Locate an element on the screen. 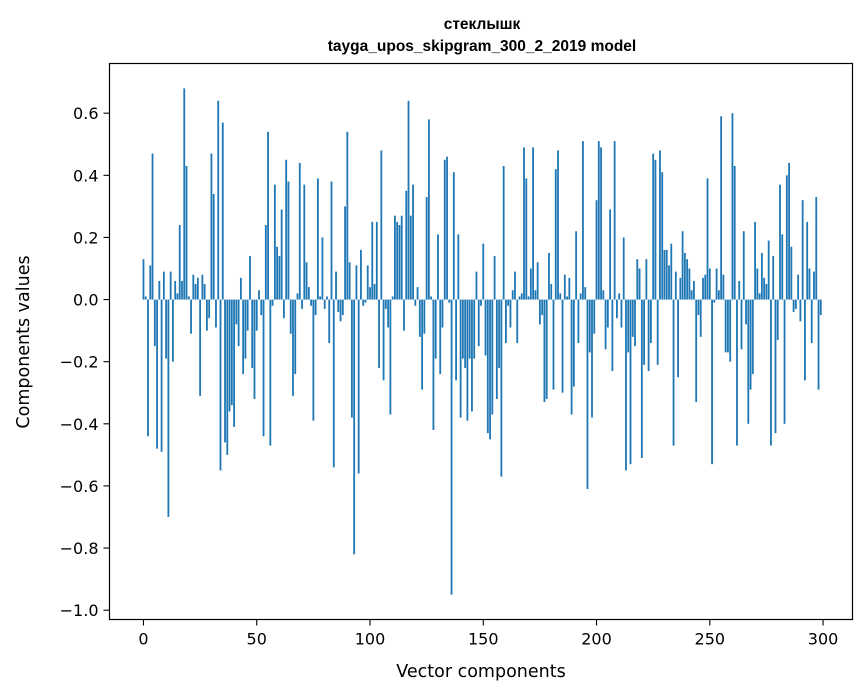 This screenshot has width=867, height=696. x-tick-label: 250 is located at coordinates (710, 639).